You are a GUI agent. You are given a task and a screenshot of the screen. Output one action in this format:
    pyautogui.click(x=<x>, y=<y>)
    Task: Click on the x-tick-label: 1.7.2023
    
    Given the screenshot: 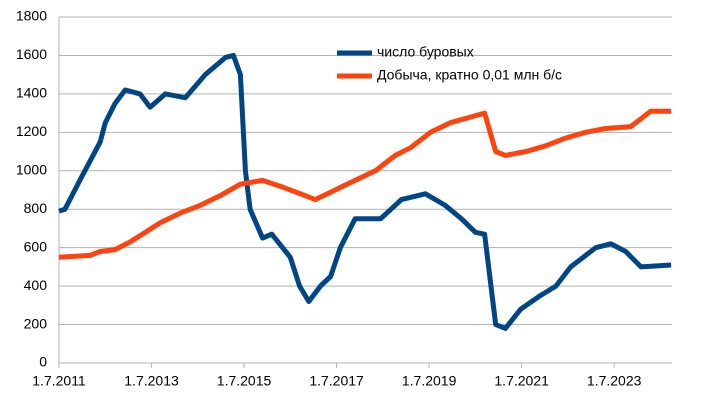 What is the action you would take?
    pyautogui.click(x=614, y=381)
    